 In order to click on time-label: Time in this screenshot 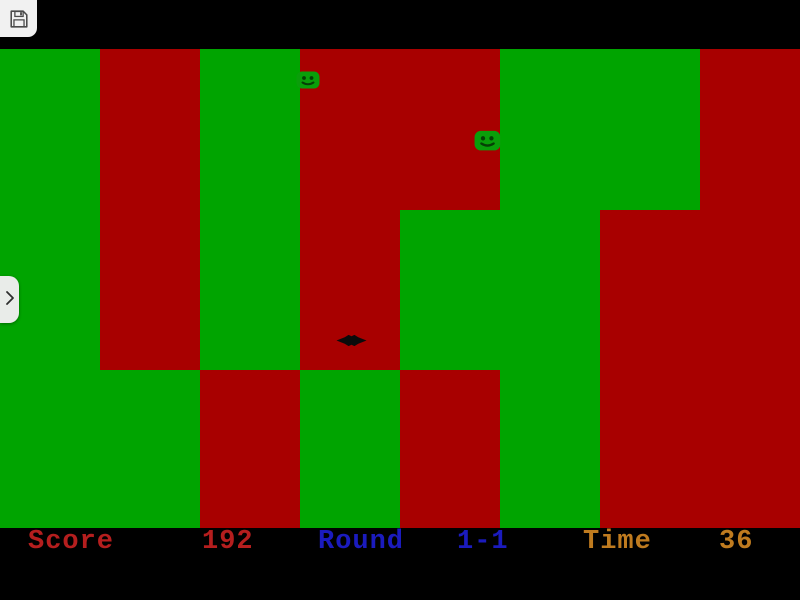, I will do `click(617, 542)`.